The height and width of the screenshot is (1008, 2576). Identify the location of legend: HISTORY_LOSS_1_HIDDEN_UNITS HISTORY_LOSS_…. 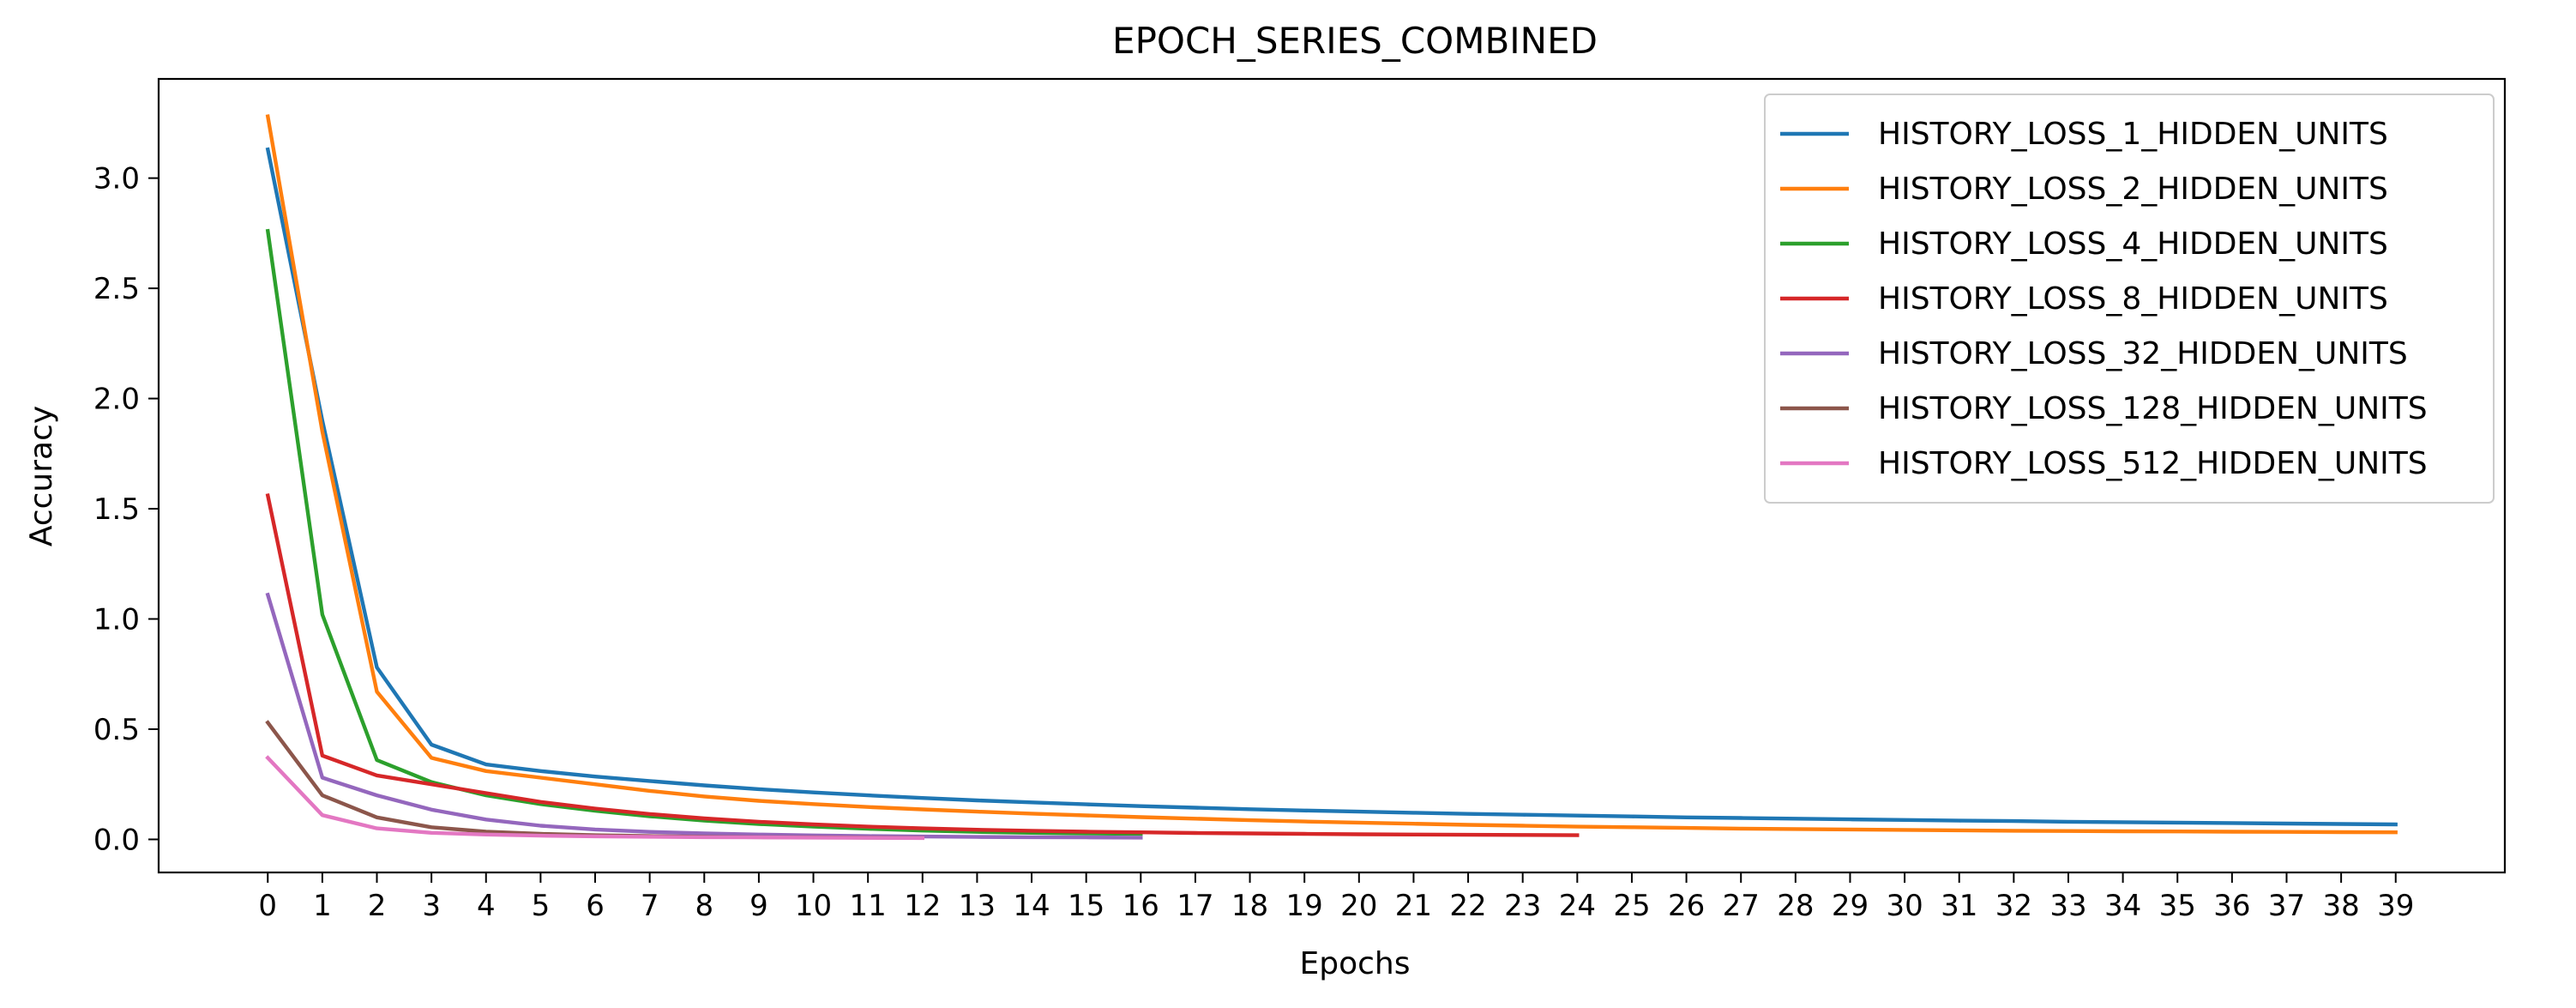
(2129, 299).